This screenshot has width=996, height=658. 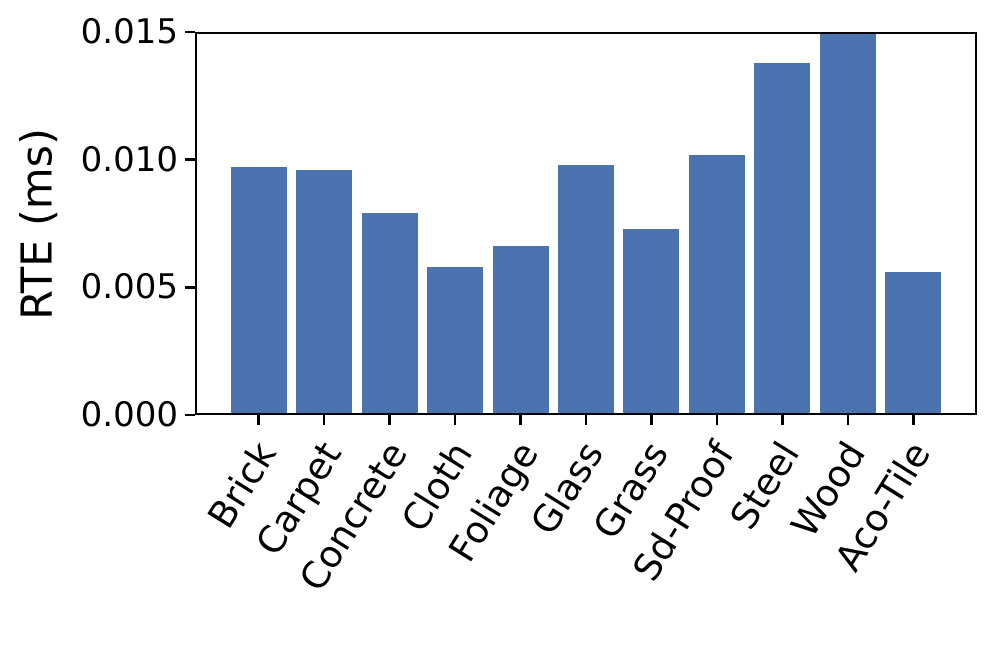 I want to click on bar-cloth, so click(x=455, y=341).